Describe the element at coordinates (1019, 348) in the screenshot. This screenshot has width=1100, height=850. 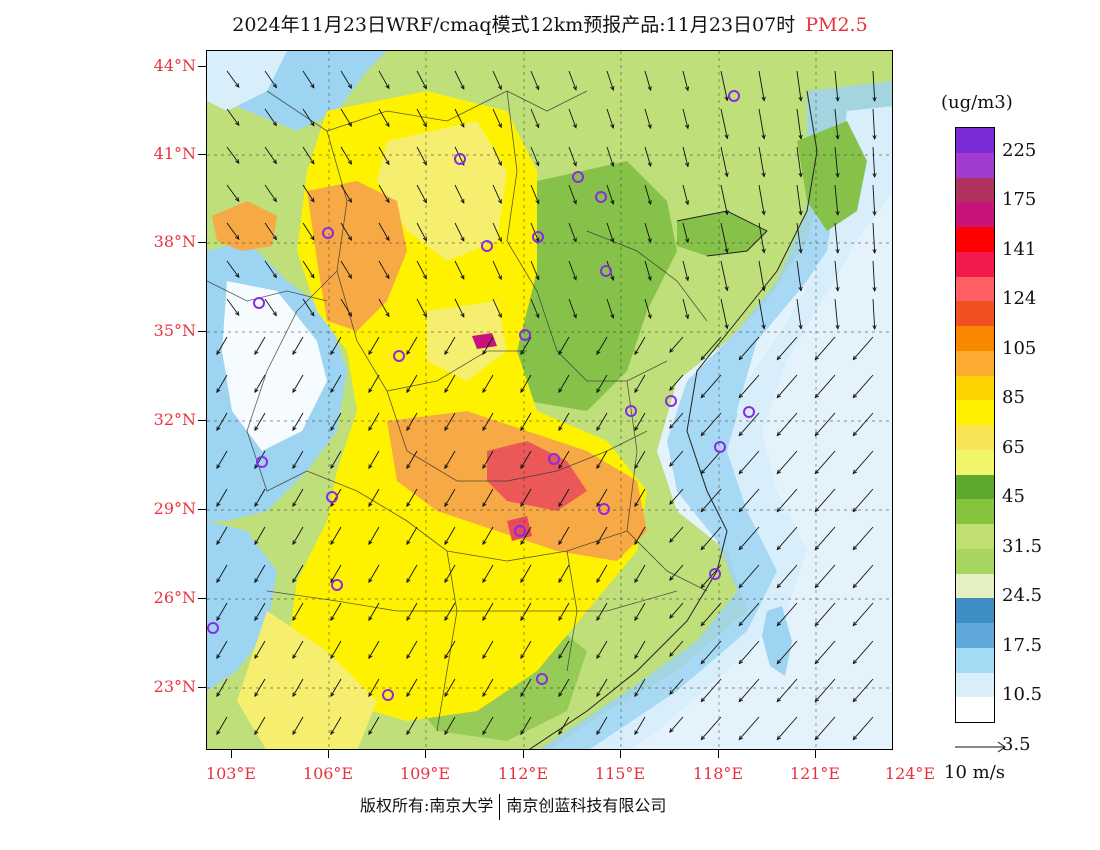
I see `colorbar-label: 105` at that location.